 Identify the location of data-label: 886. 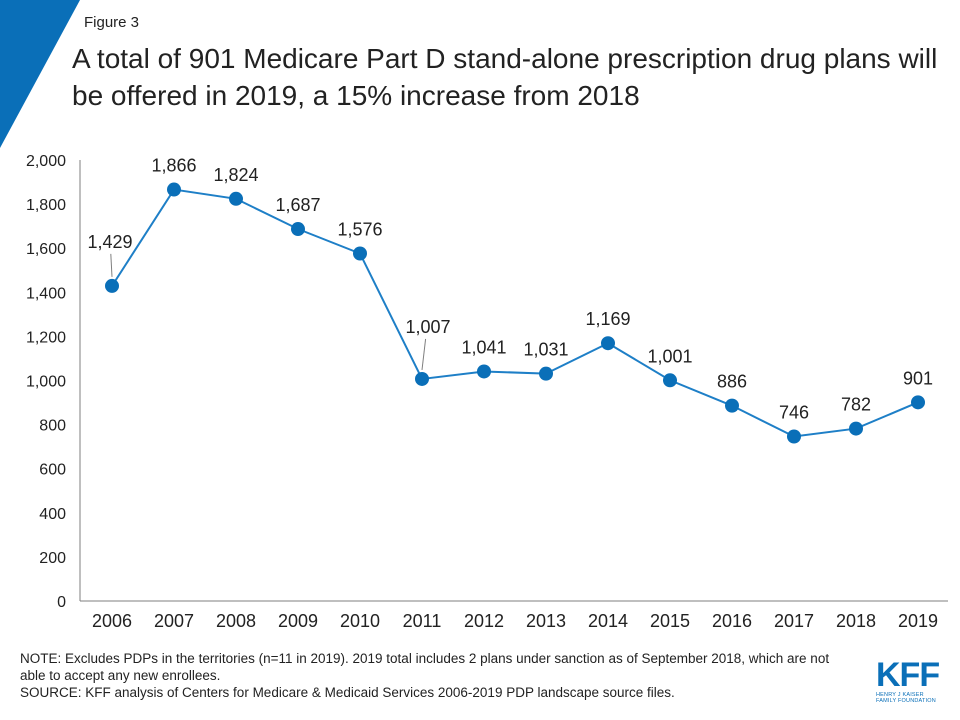
(732, 382).